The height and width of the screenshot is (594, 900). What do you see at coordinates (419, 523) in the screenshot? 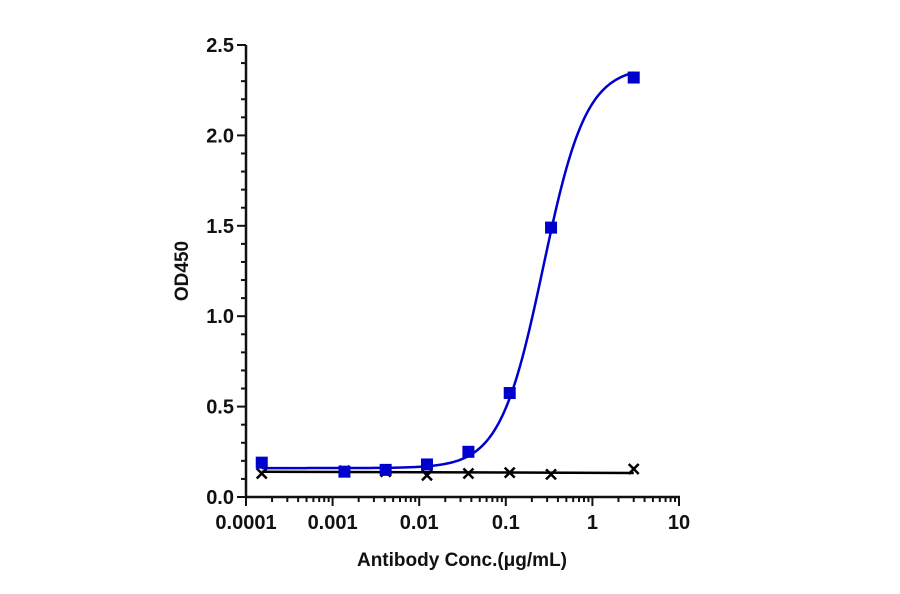
I see `x-tick-label: 0.01` at bounding box center [419, 523].